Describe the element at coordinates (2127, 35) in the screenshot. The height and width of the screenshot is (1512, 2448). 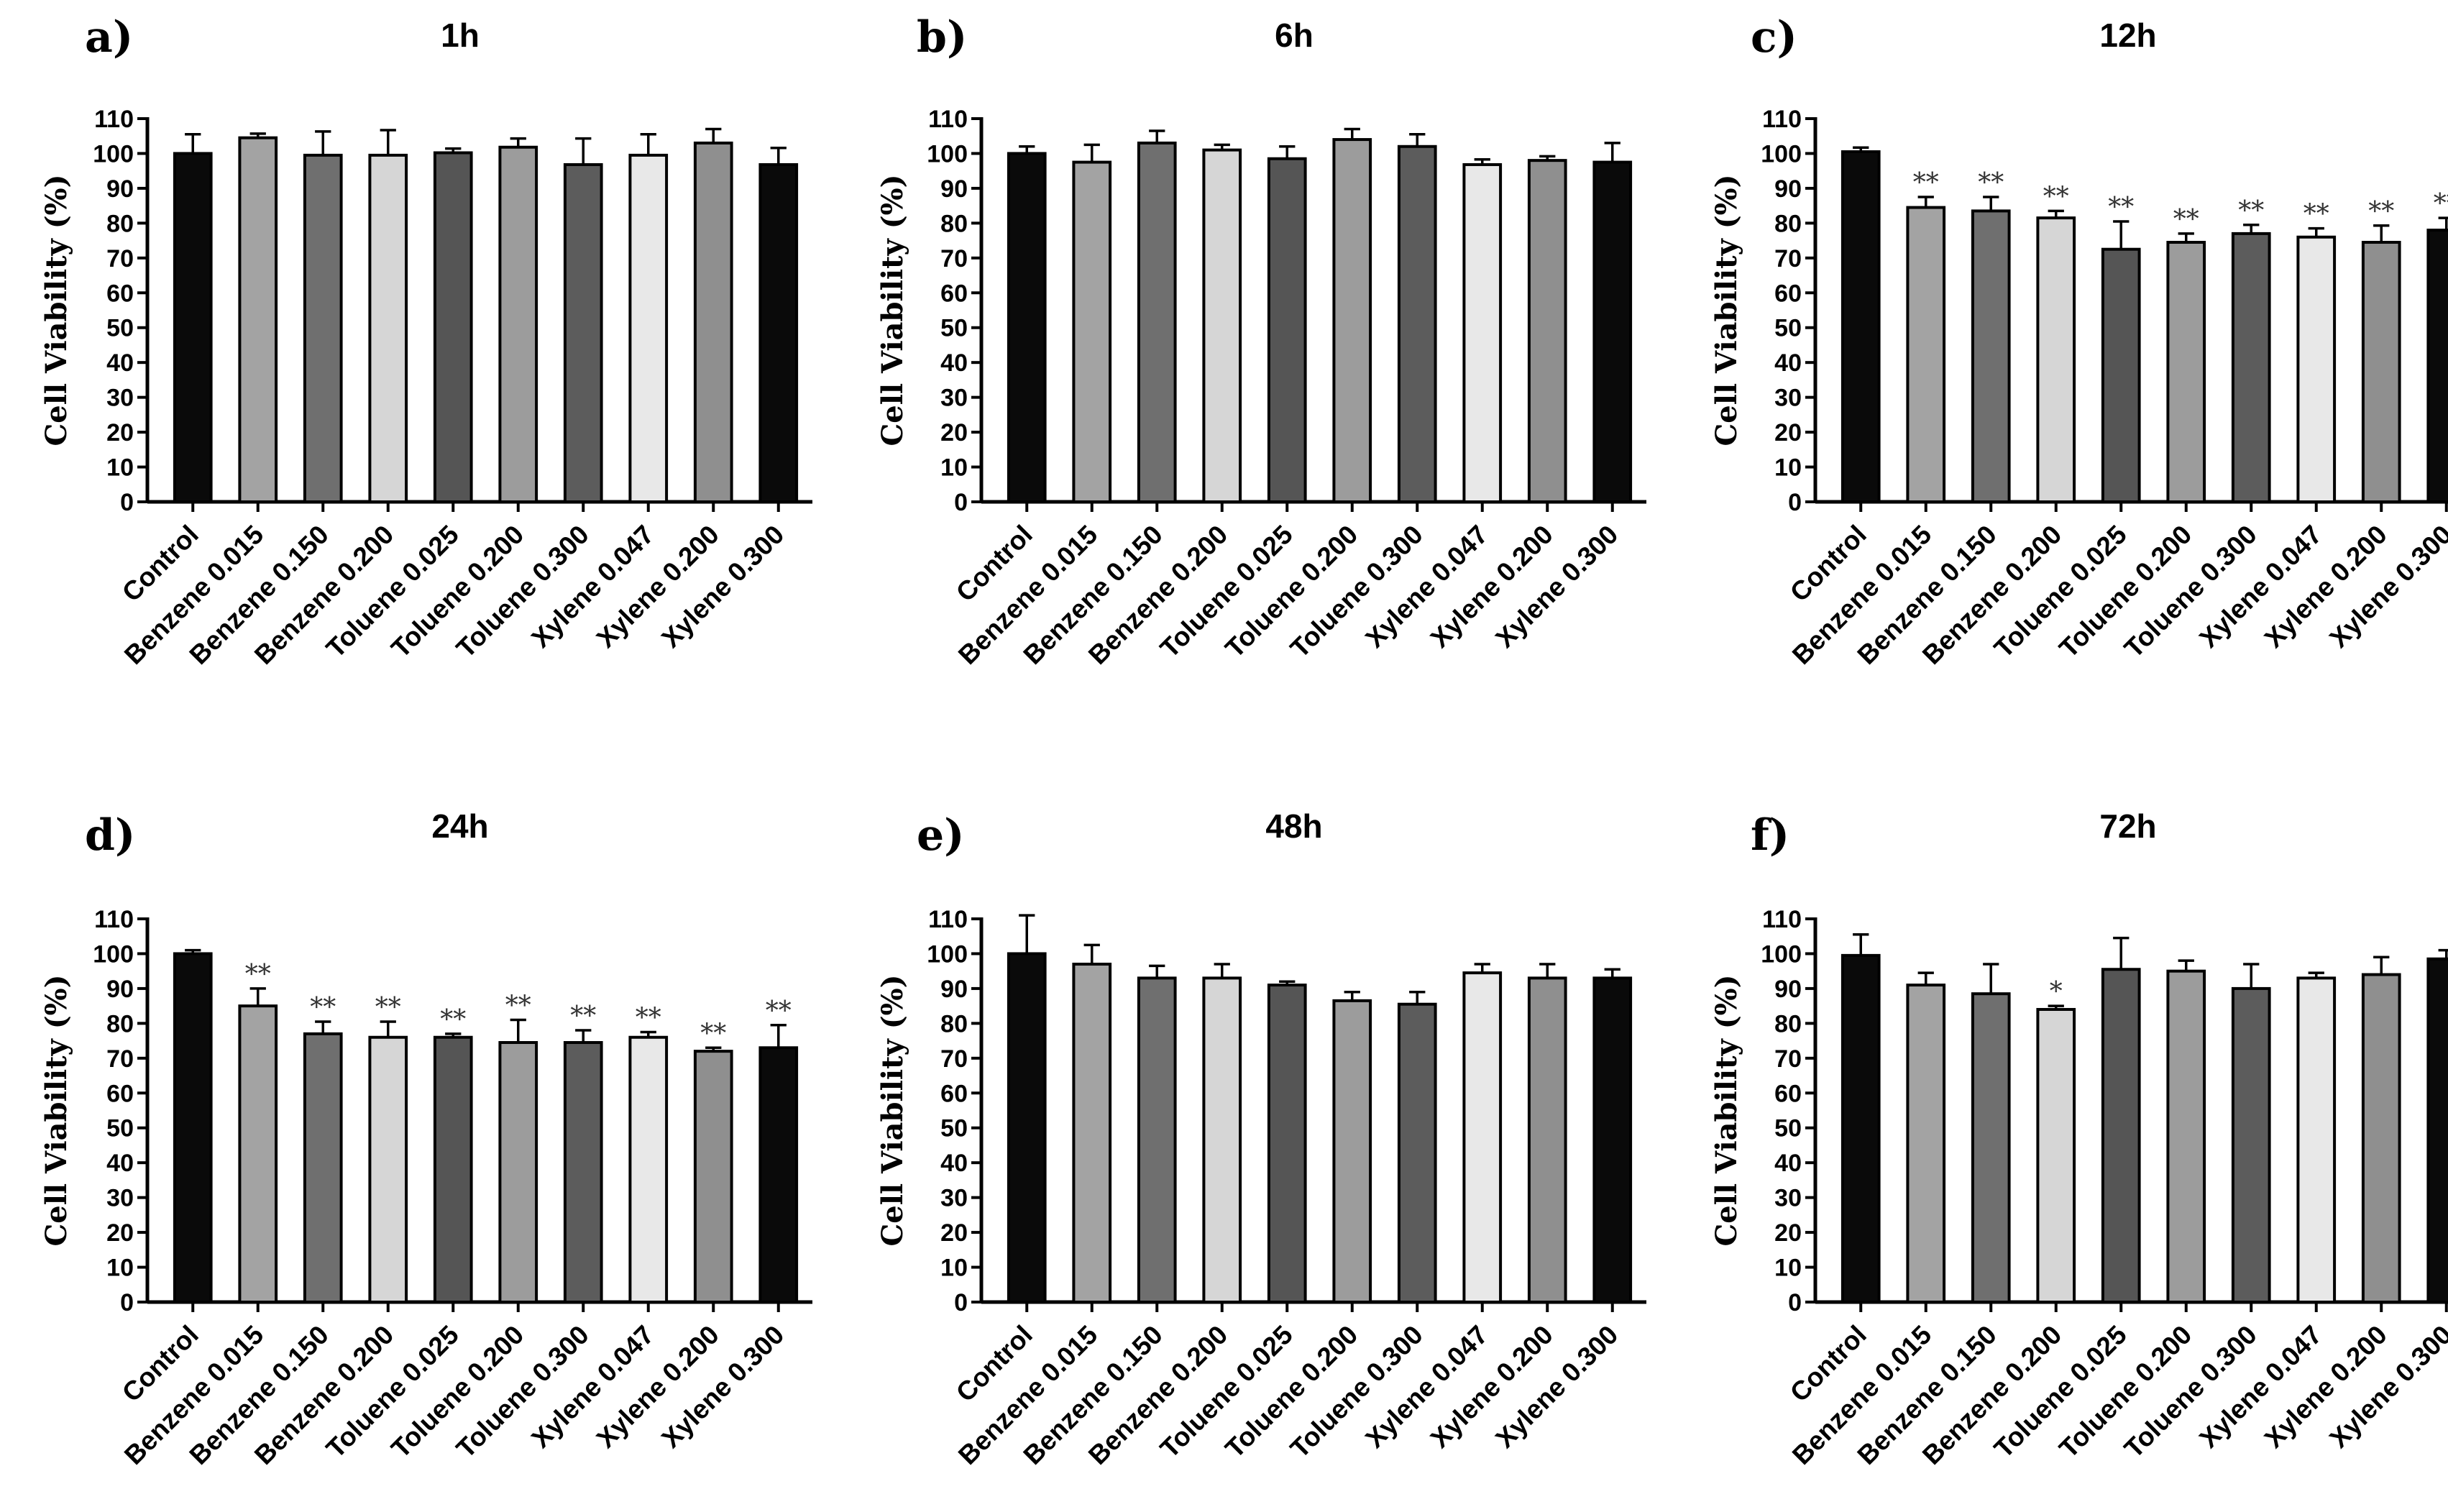
I see `panel-title: 12h` at that location.